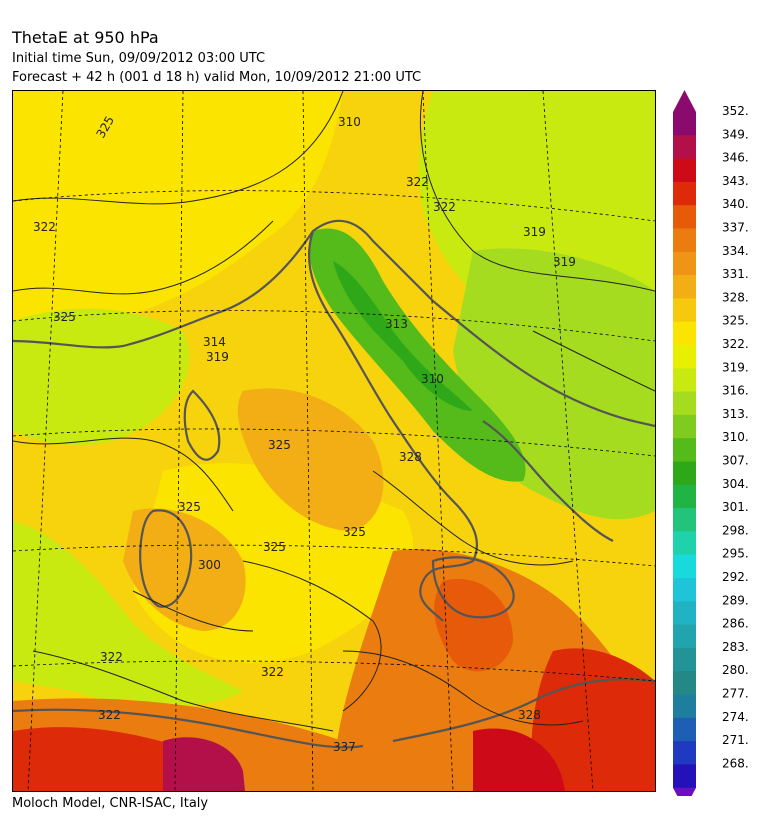  Describe the element at coordinates (735, 367) in the screenshot. I see `colorbar-label: 319.` at that location.